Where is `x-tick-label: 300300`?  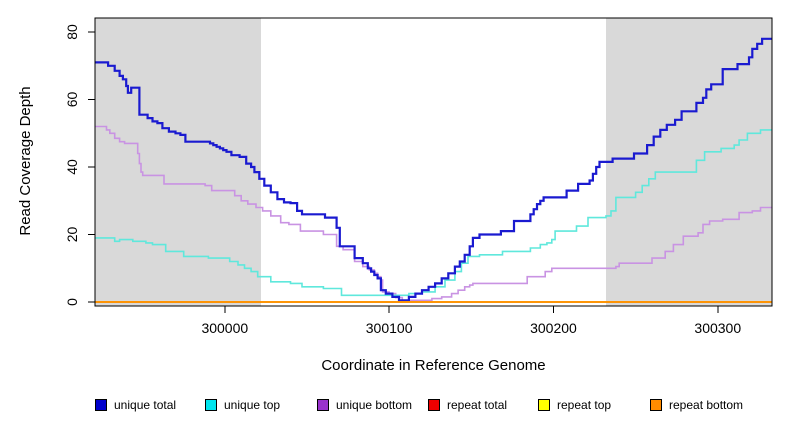 x-tick-label: 300300 is located at coordinates (717, 328).